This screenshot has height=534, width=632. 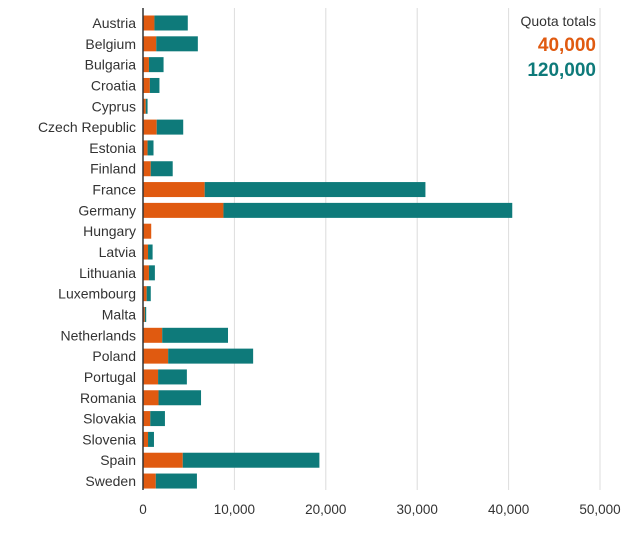 I want to click on category-label: Slovakia, so click(x=109, y=419).